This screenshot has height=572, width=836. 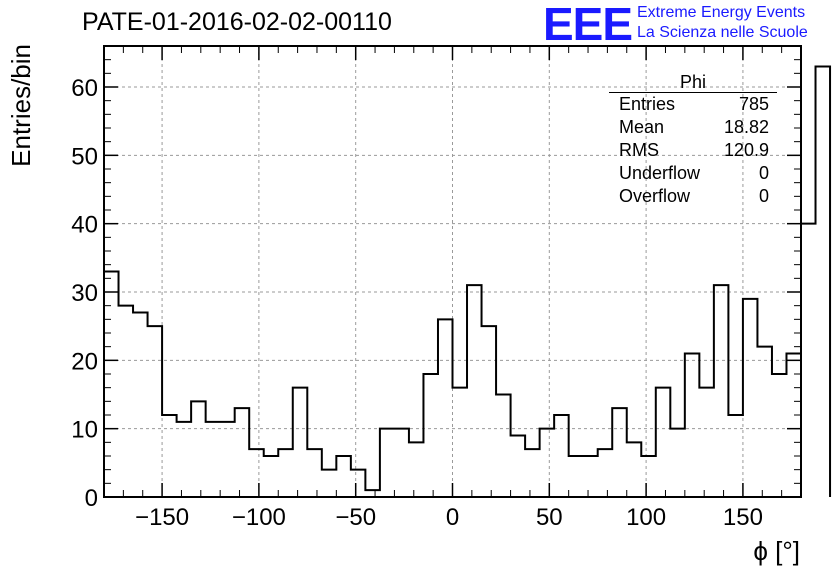 I want to click on logo-caption-line2: La Scienza nelle Scuole, so click(x=722, y=32).